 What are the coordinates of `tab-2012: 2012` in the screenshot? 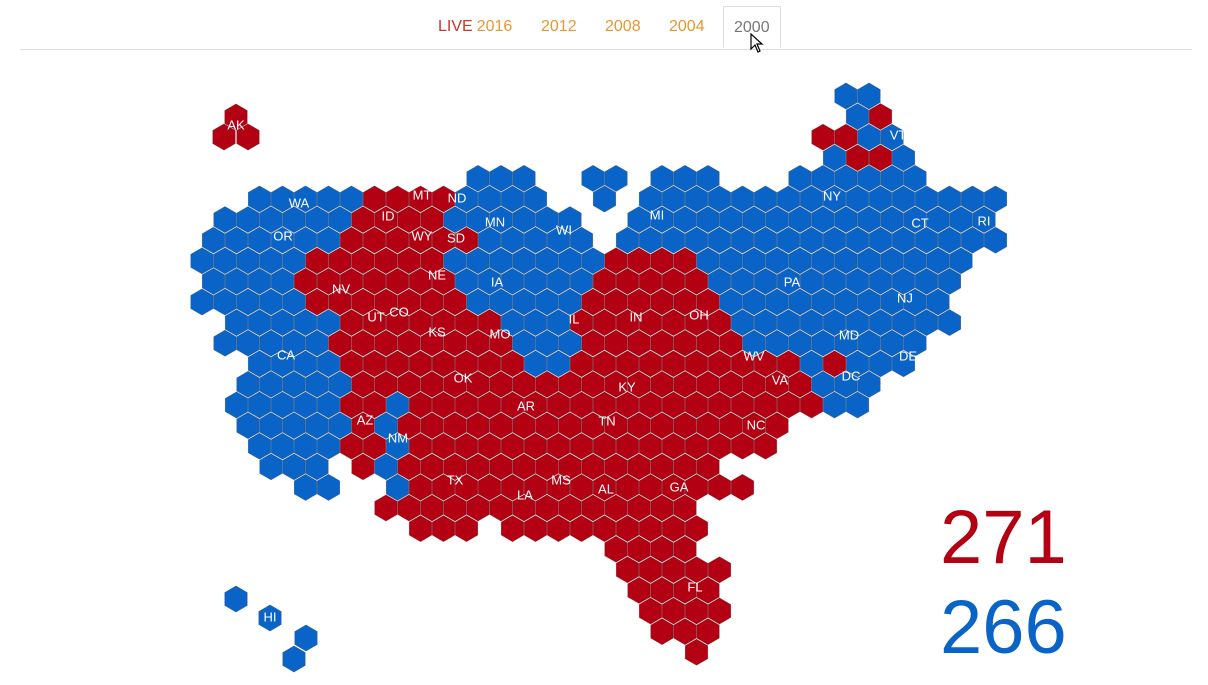 It's located at (559, 26).